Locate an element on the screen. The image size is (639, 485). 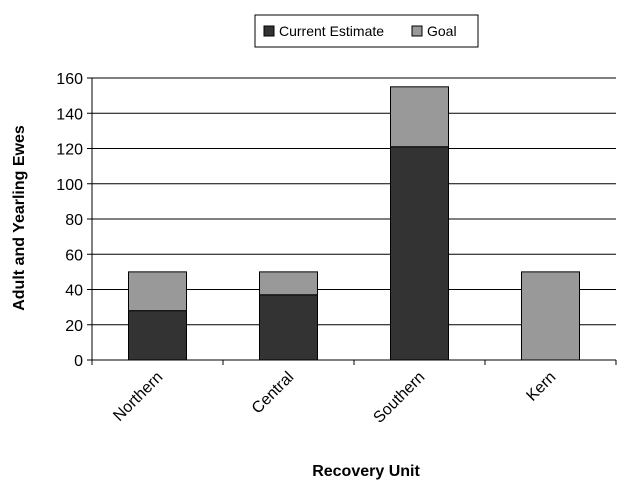
y-tick-label-140: 140 is located at coordinates (69, 114).